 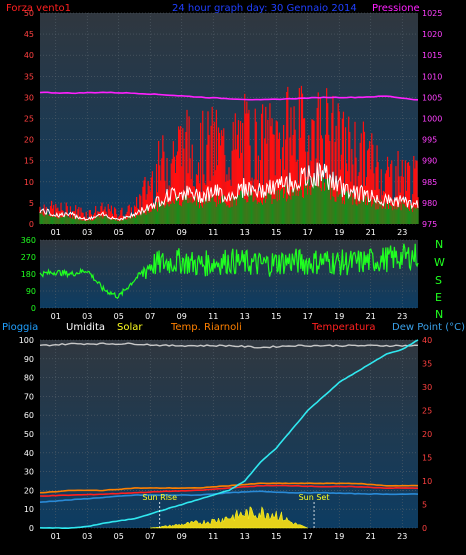 I want to click on pressure-axis-tick: 975, so click(x=429, y=224).